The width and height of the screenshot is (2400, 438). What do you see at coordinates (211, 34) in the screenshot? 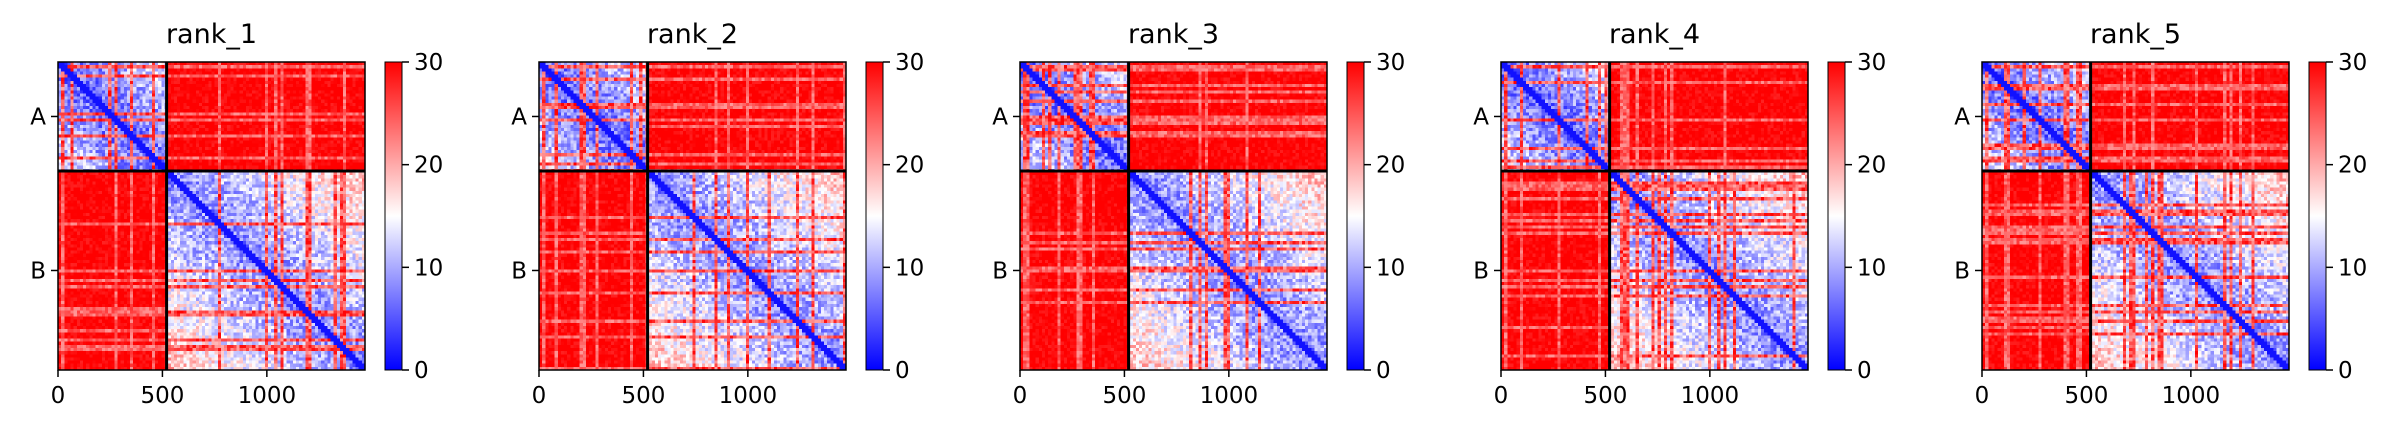
I see `panel-title: rank_1` at bounding box center [211, 34].